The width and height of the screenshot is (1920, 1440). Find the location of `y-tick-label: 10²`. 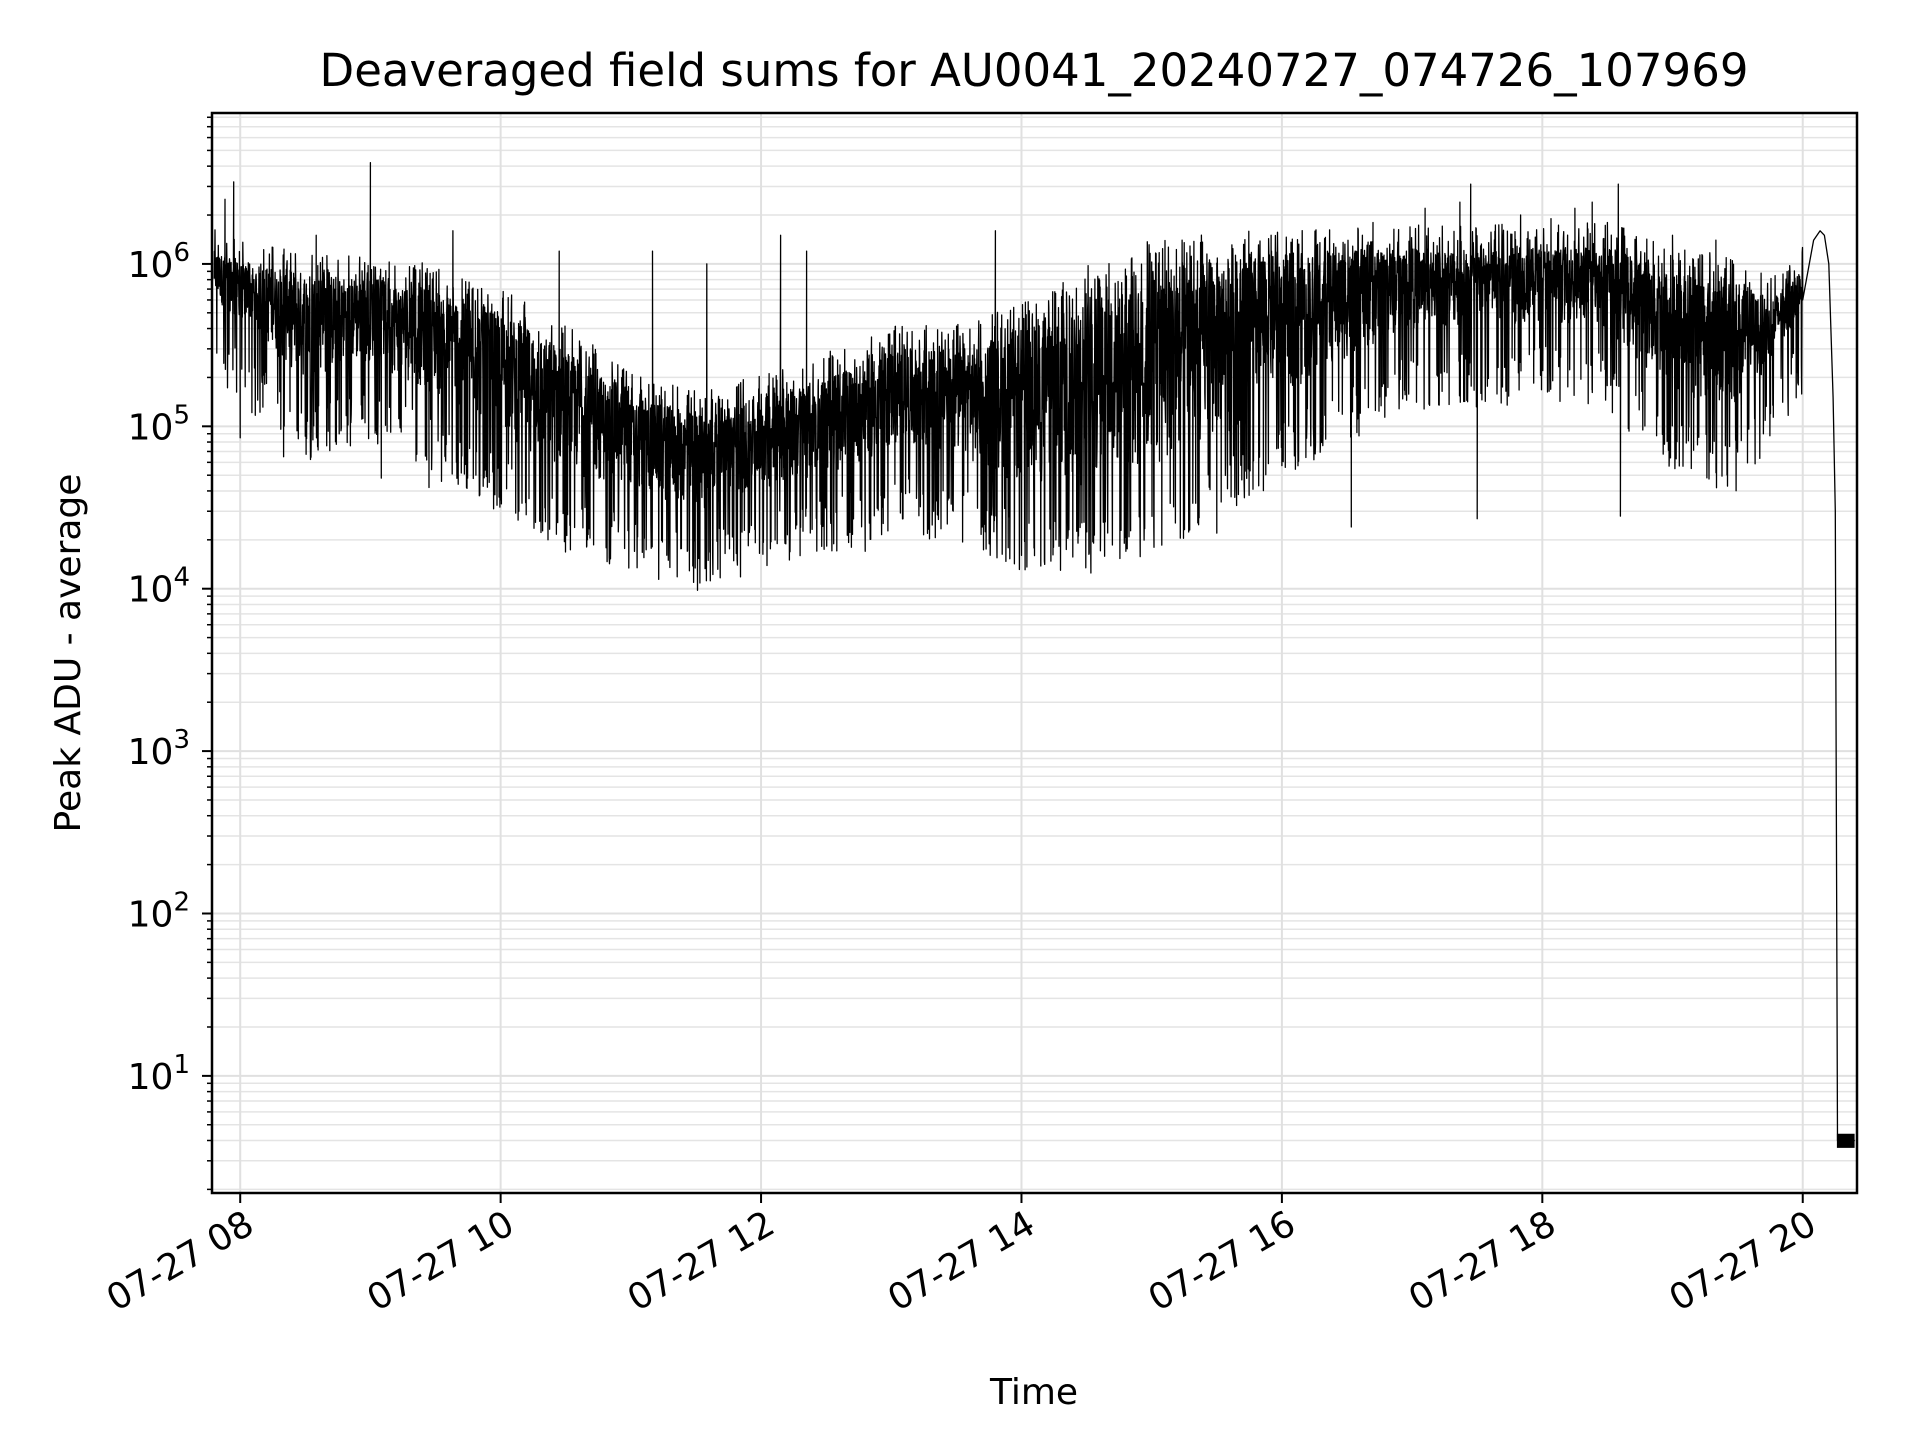

y-tick-label: 10² is located at coordinates (159, 911).